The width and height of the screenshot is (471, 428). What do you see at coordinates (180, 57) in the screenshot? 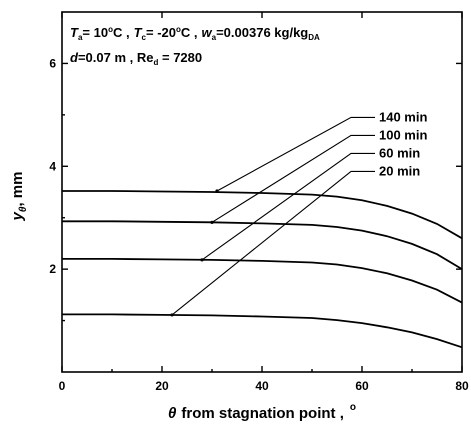
I see `re-value: = 7280` at bounding box center [180, 57].